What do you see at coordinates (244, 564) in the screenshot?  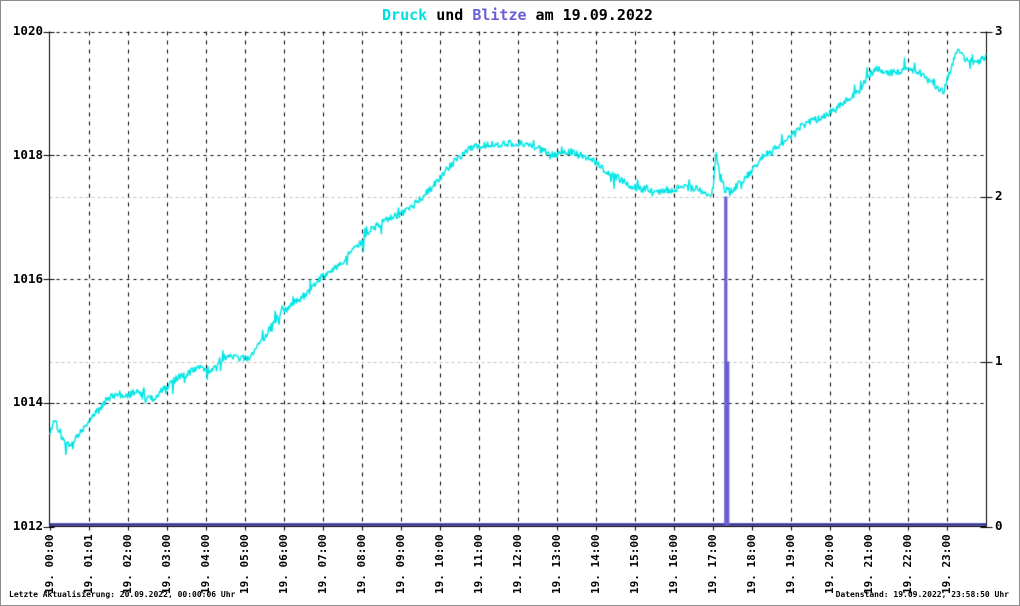 I see `x-tick-label: 19. 05:00` at bounding box center [244, 564].